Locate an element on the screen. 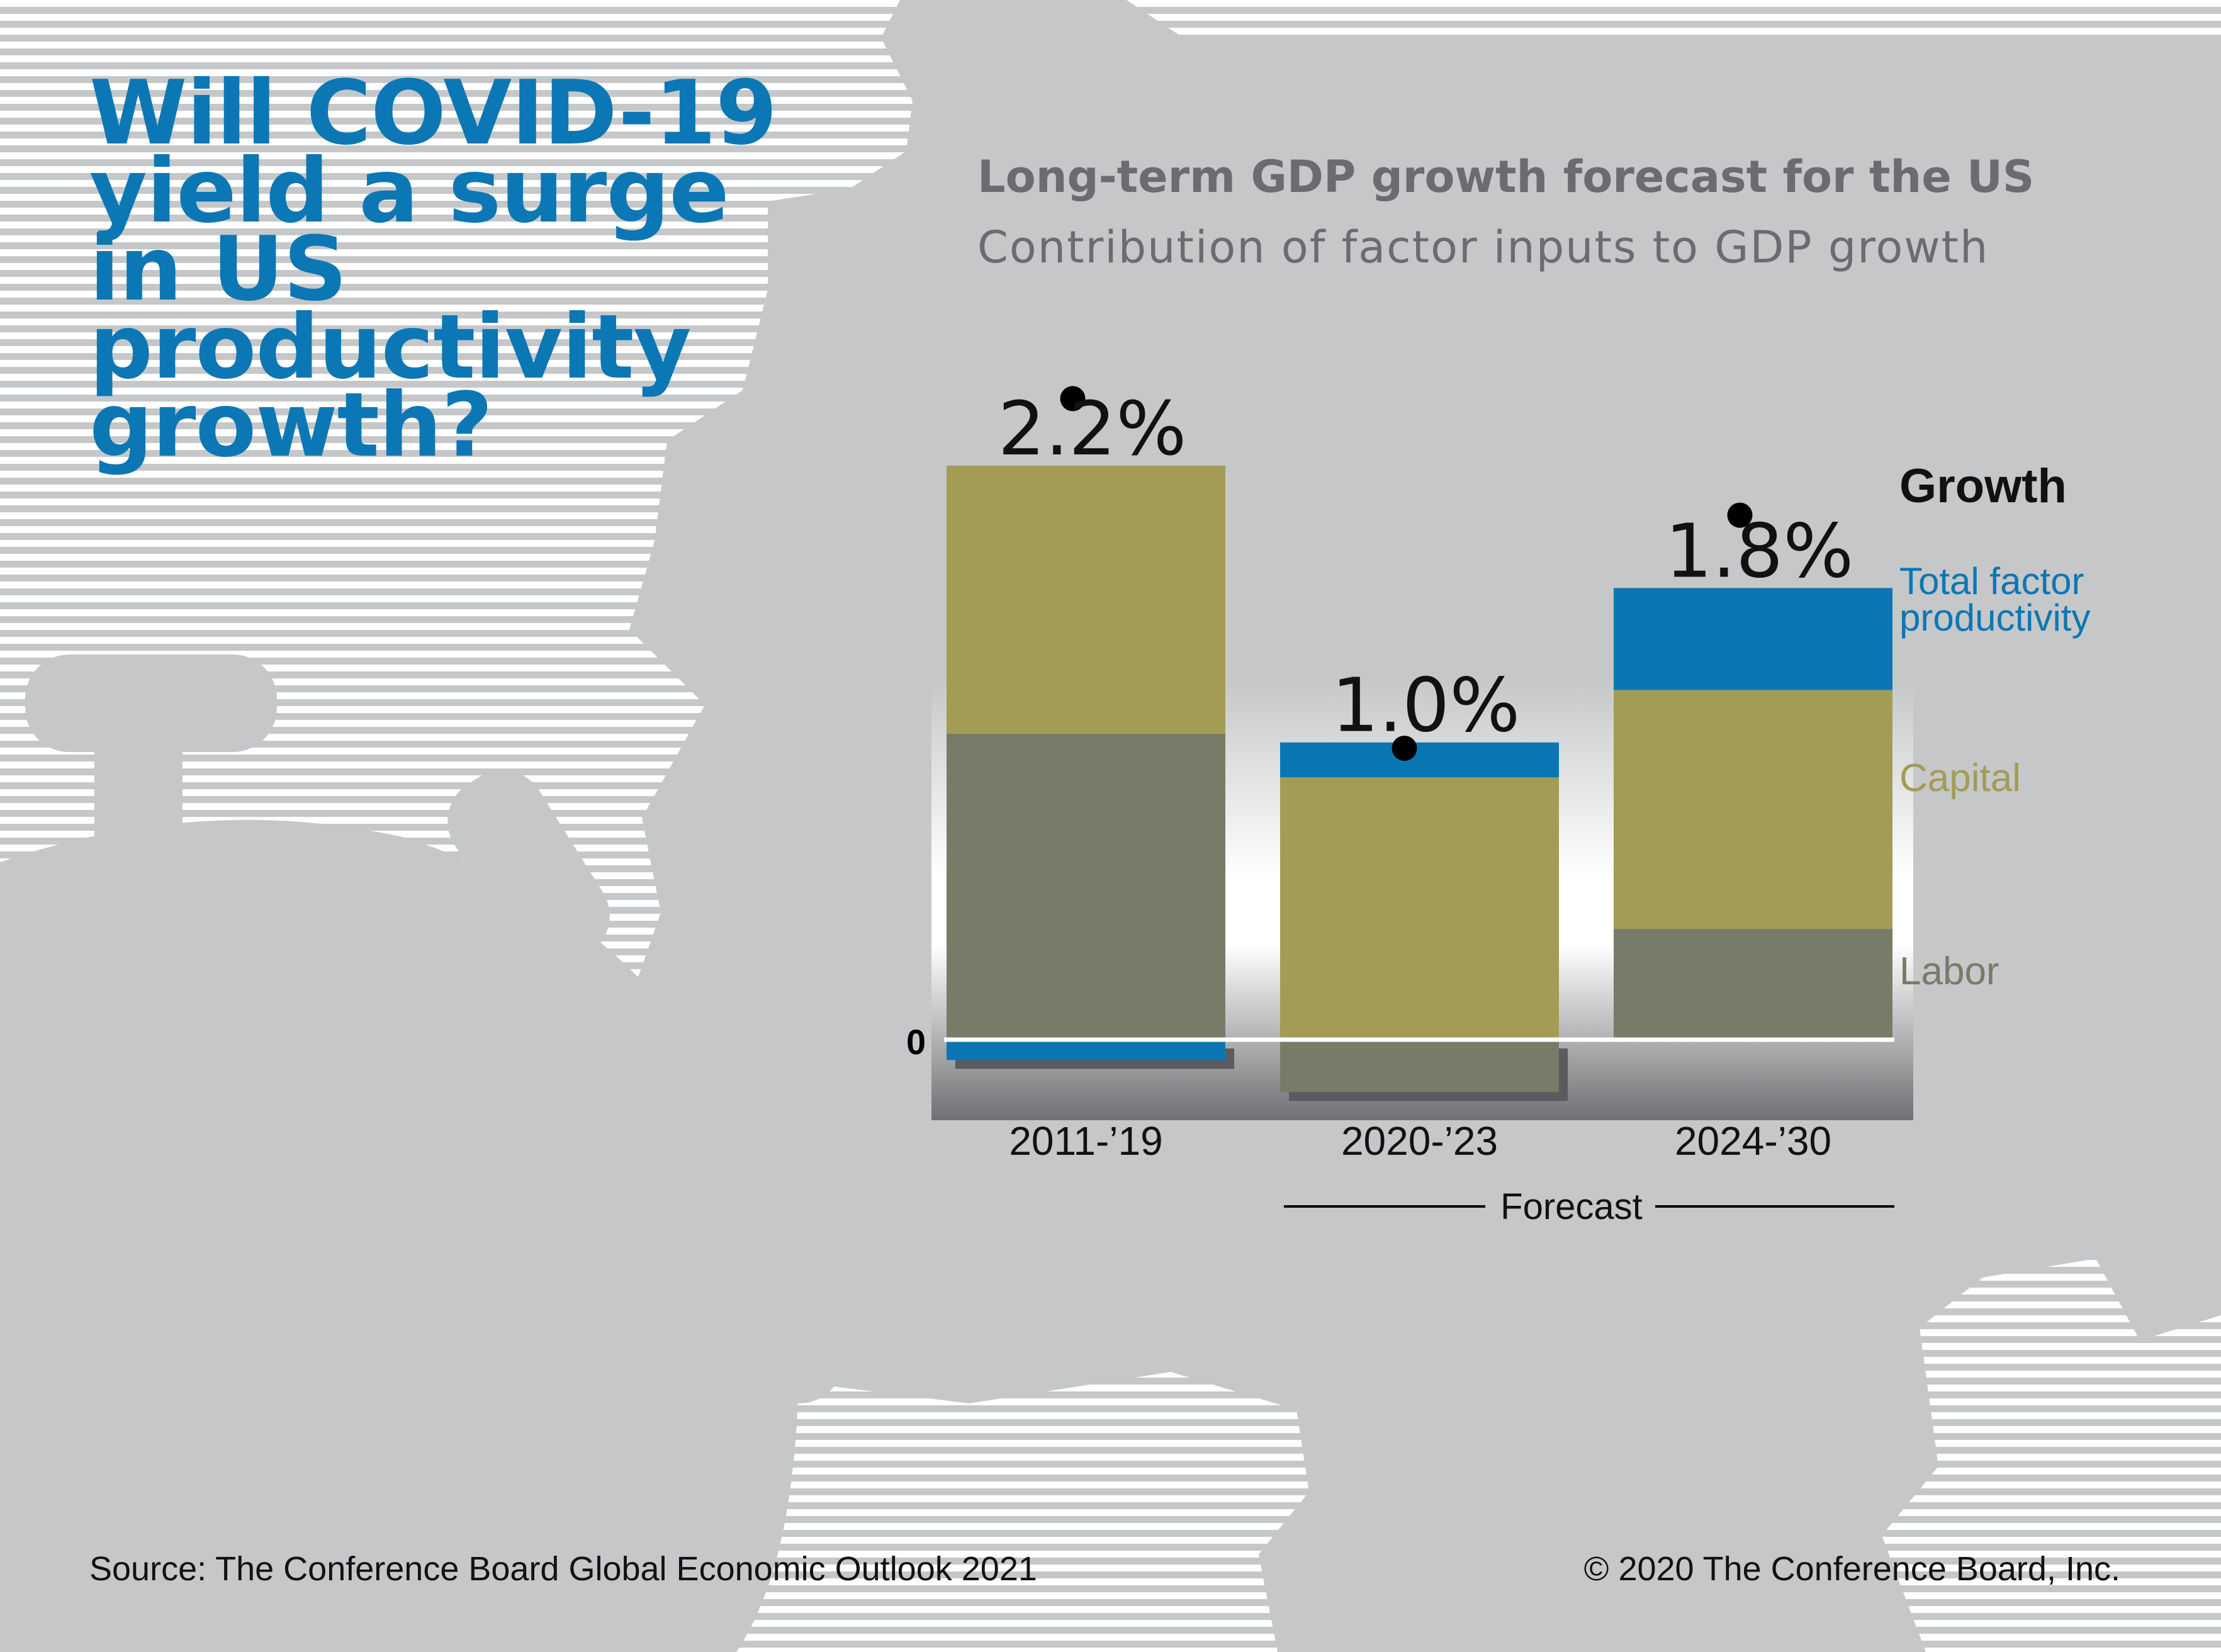 The image size is (2221, 1652). growth-value-label: 2.2% is located at coordinates (1092, 428).